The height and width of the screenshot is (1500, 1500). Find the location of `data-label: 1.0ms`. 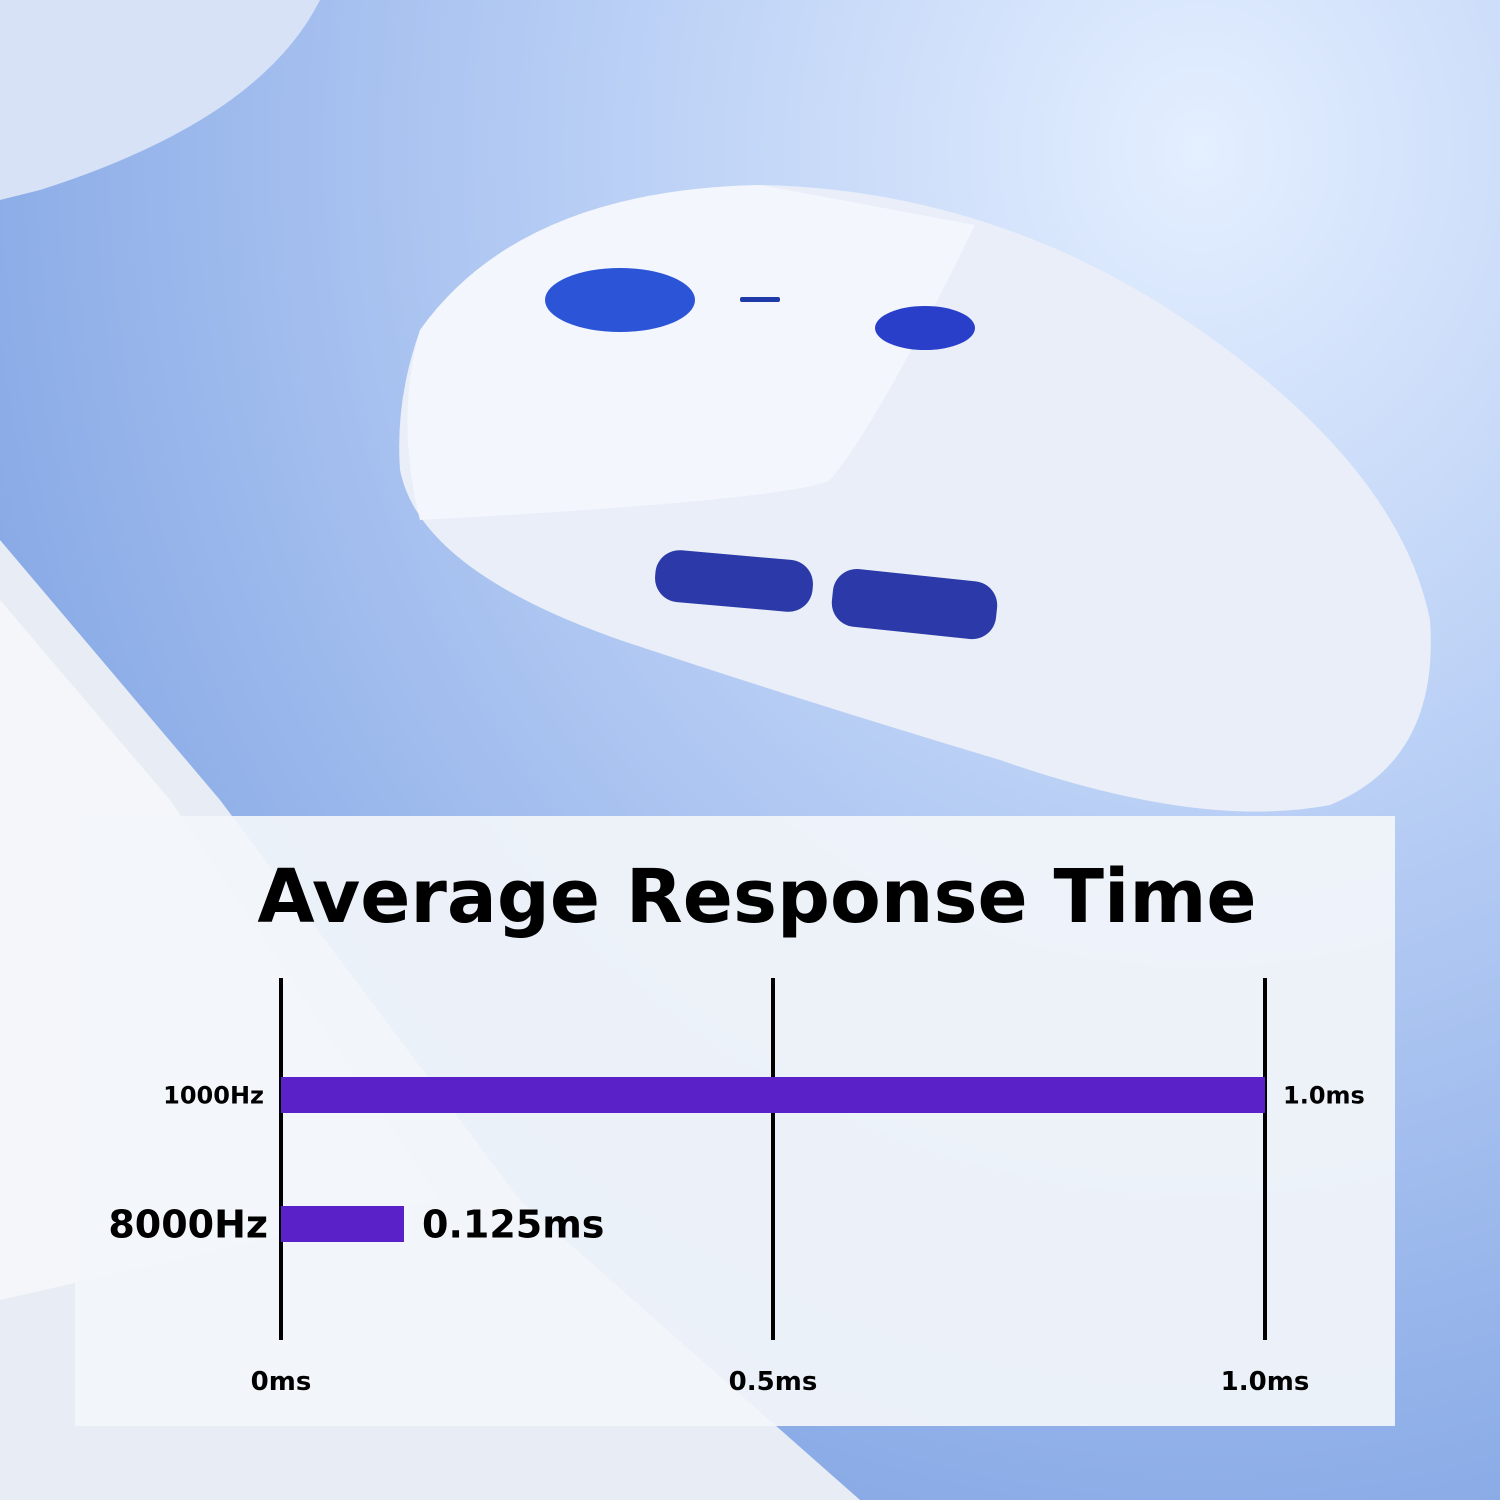

data-label: 1.0ms is located at coordinates (1324, 1096).